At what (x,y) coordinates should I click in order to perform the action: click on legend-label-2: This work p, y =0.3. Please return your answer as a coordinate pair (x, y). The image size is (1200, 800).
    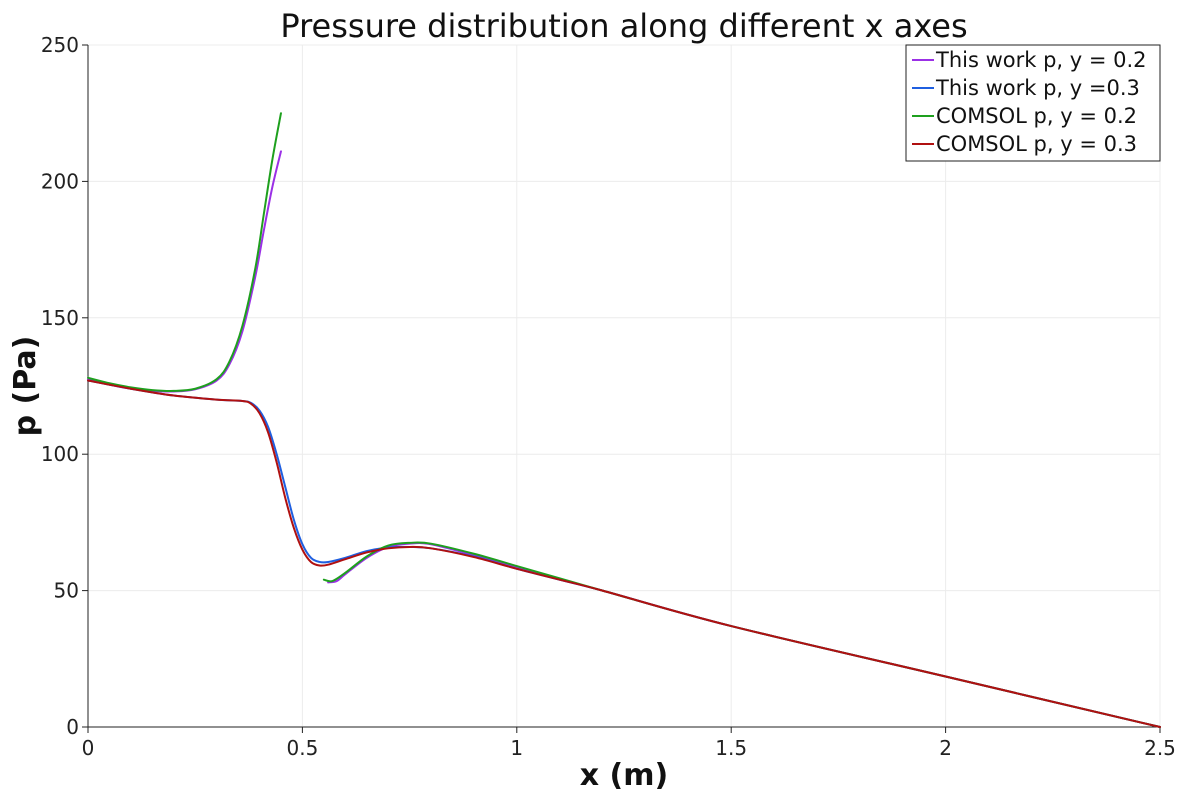
    Looking at the image, I should click on (1037, 88).